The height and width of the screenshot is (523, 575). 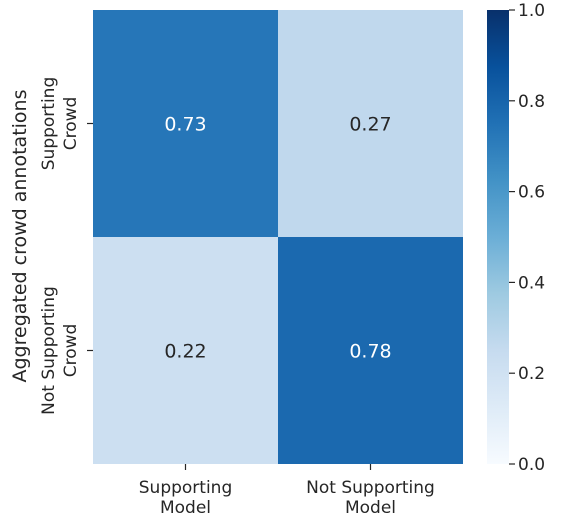 I want to click on cell-value-label: 0.22, so click(x=185, y=352).